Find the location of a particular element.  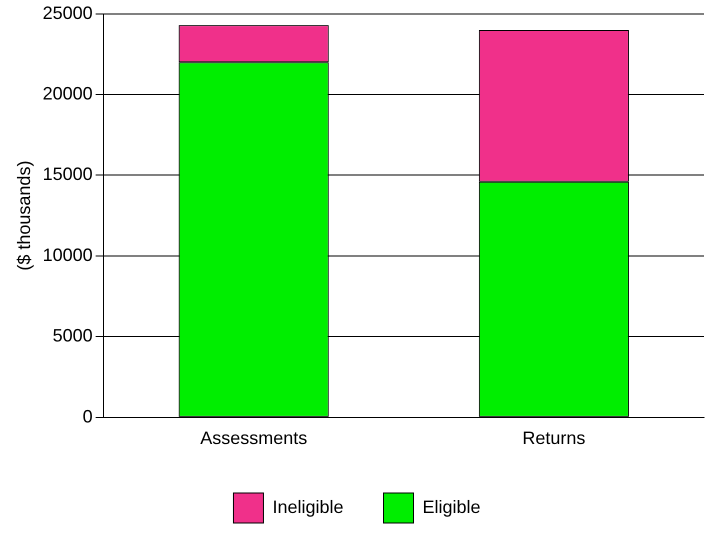

y-tick-label: 20000 is located at coordinates (67, 93).